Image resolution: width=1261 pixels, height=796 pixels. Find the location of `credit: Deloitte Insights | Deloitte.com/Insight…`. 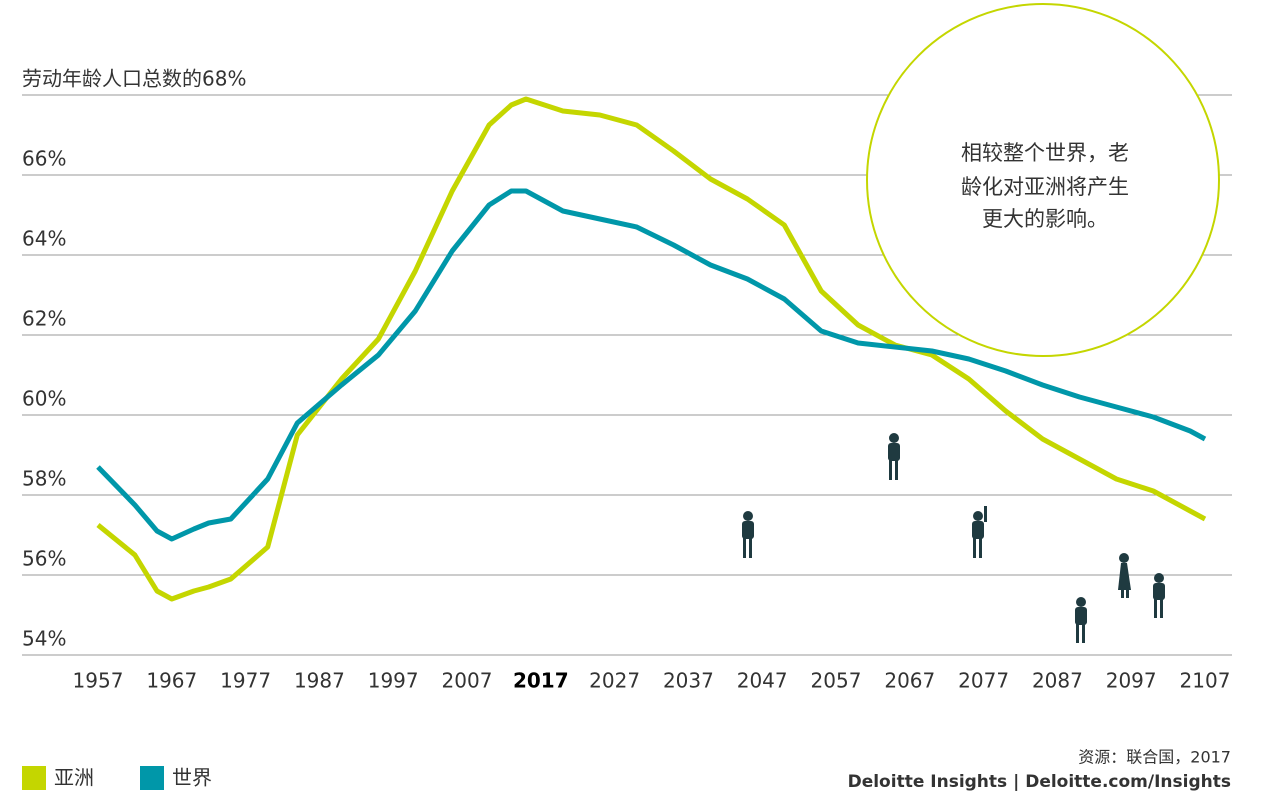

credit: Deloitte Insights | Deloitte.com/Insight… is located at coordinates (1039, 782).